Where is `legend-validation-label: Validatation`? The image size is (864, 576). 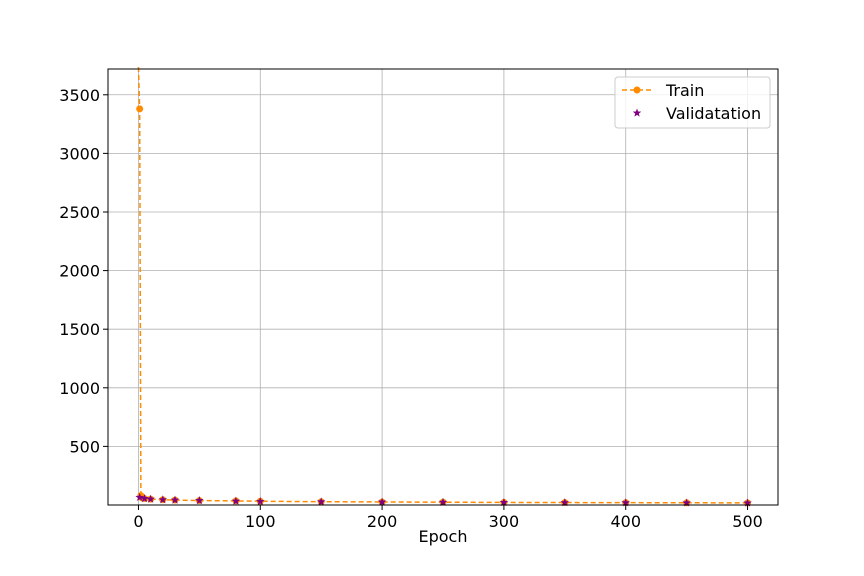
legend-validation-label: Validatation is located at coordinates (713, 113).